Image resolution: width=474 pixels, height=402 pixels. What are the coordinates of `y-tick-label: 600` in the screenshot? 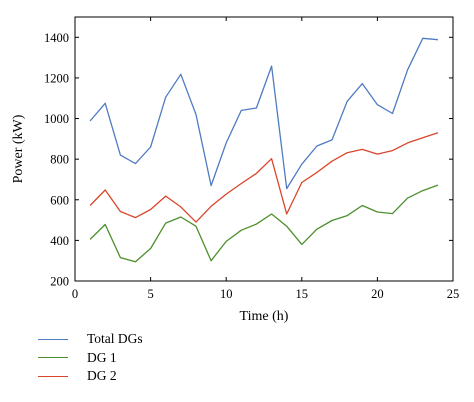 It's located at (59, 200).